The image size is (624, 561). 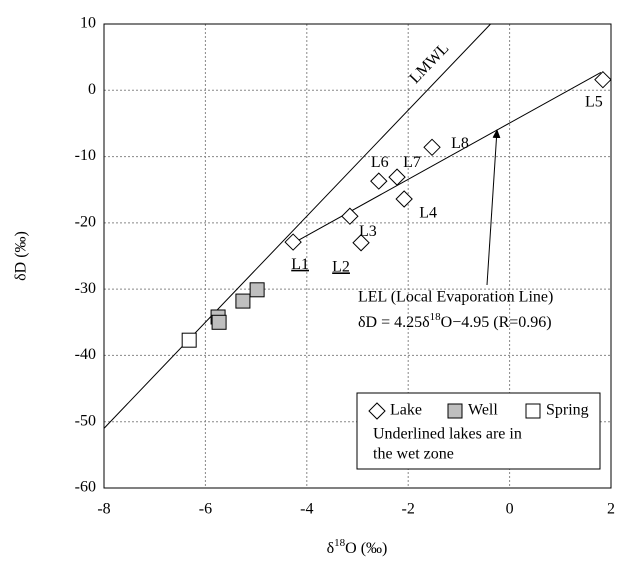 What do you see at coordinates (103, 509) in the screenshot?
I see `x-tick-label: -8` at bounding box center [103, 509].